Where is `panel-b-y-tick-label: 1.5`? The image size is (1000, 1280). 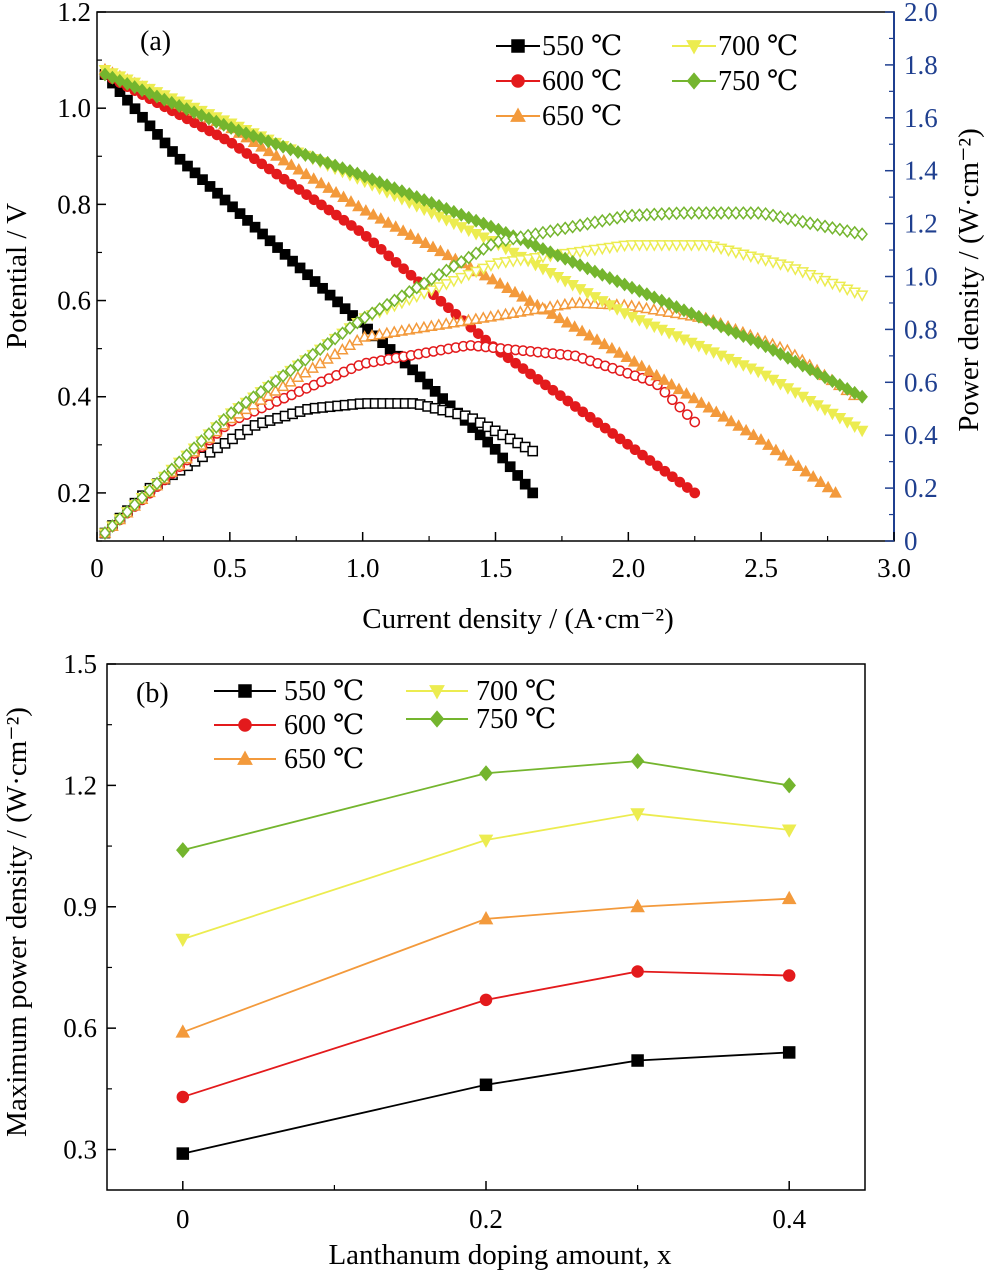 panel-b-y-tick-label: 1.5 is located at coordinates (80, 664).